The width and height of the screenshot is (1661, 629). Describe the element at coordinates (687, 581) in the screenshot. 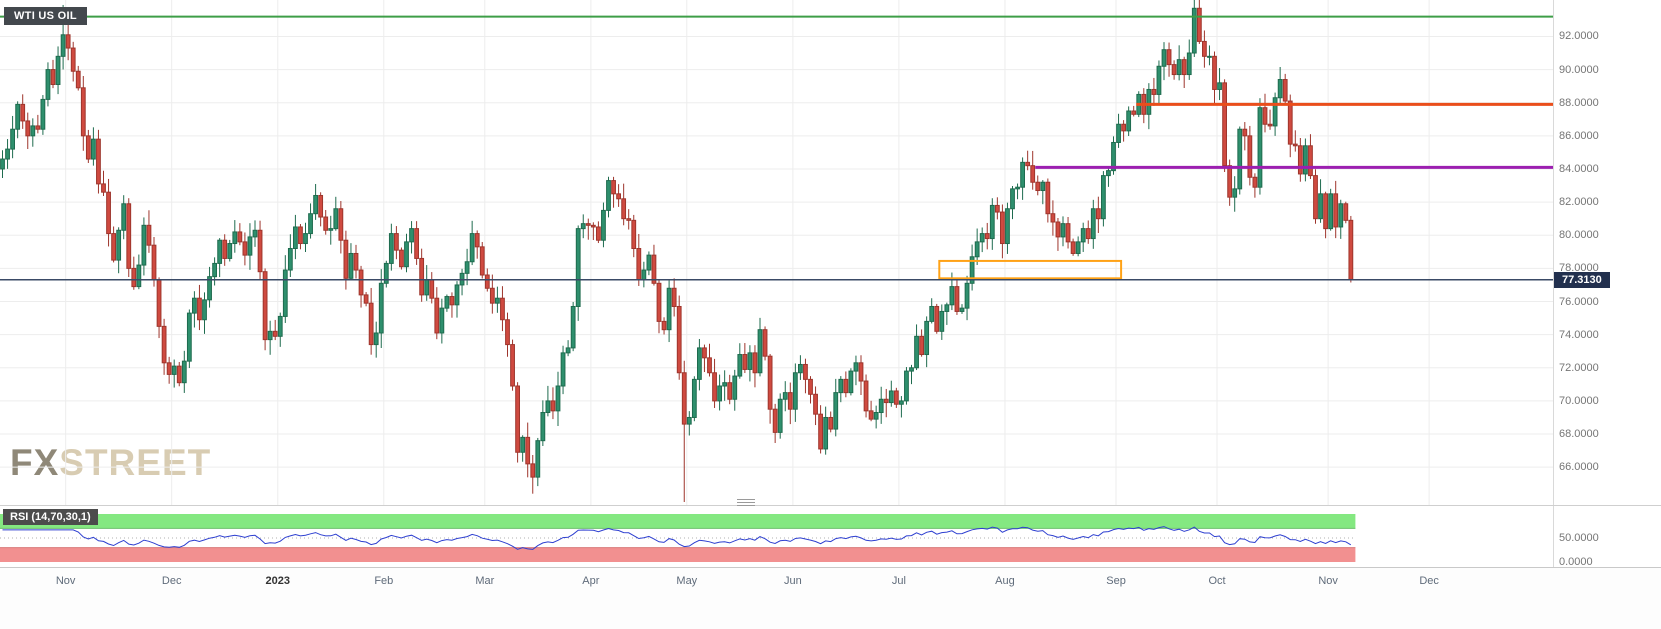

I see `time-tick-label: May` at that location.